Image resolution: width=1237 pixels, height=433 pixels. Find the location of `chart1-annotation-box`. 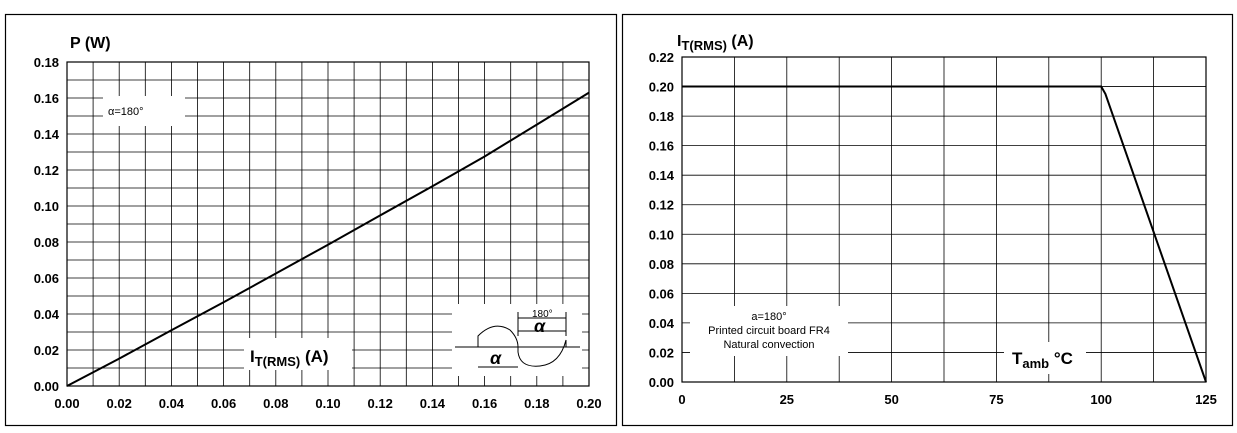

chart1-annotation-box is located at coordinates (144, 111).